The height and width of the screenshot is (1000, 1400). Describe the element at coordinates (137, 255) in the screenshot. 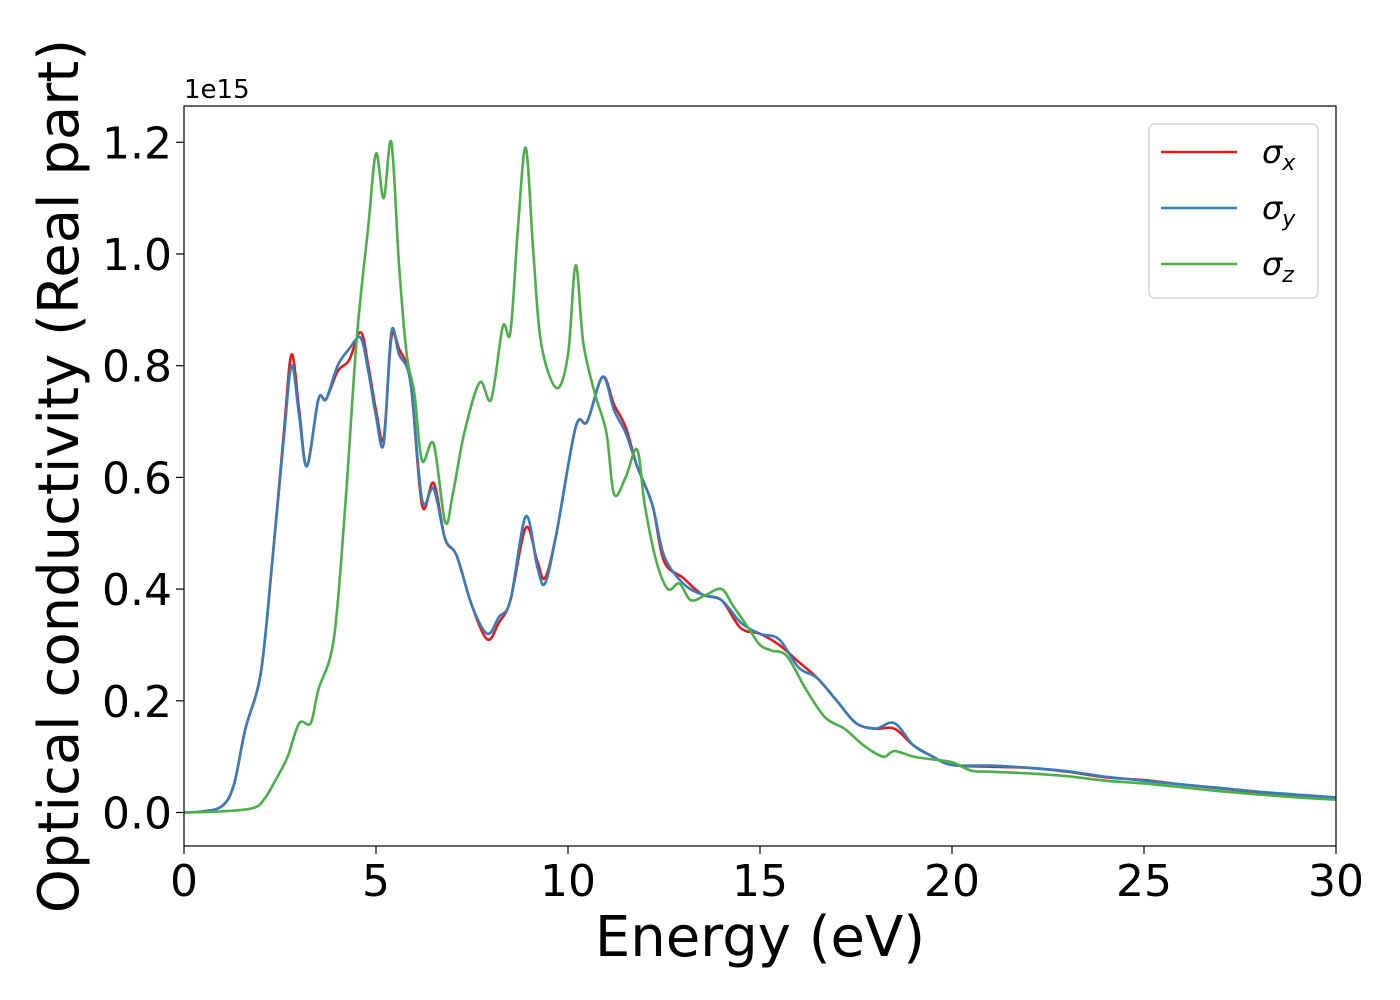

I see `y-tick-label: 1.0` at that location.